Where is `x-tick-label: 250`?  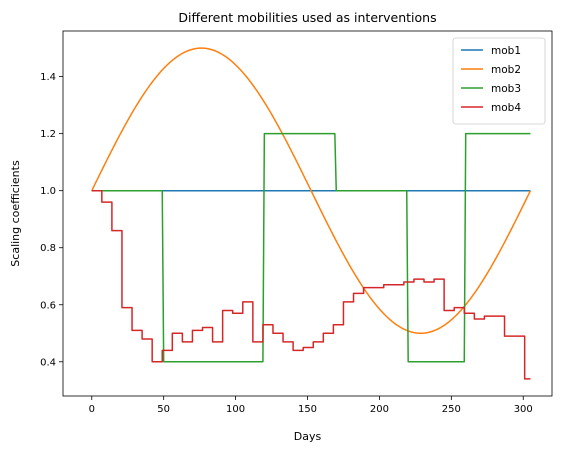
x-tick-label: 250 is located at coordinates (451, 409).